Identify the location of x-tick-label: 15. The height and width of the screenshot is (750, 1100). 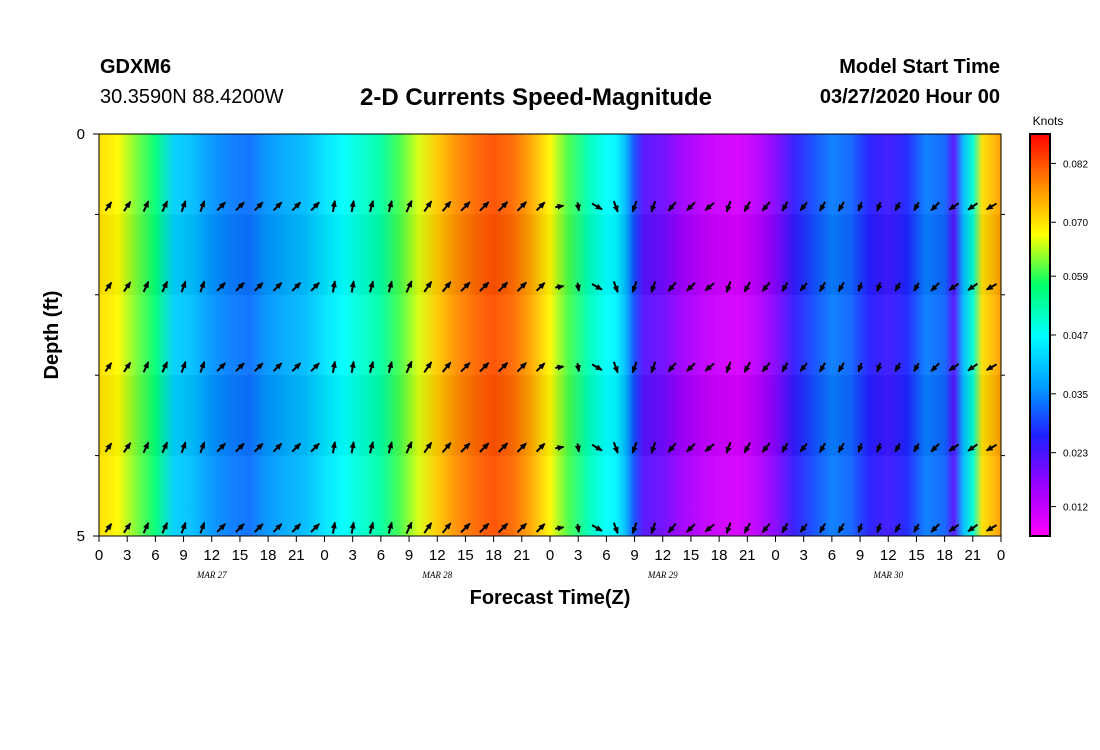
(916, 555).